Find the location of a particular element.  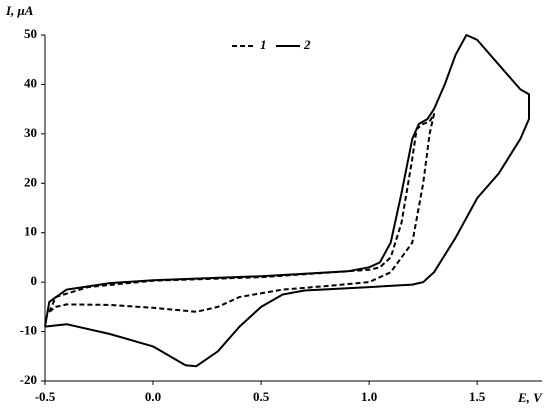

y-tick-label: 20 is located at coordinates (30, 181).